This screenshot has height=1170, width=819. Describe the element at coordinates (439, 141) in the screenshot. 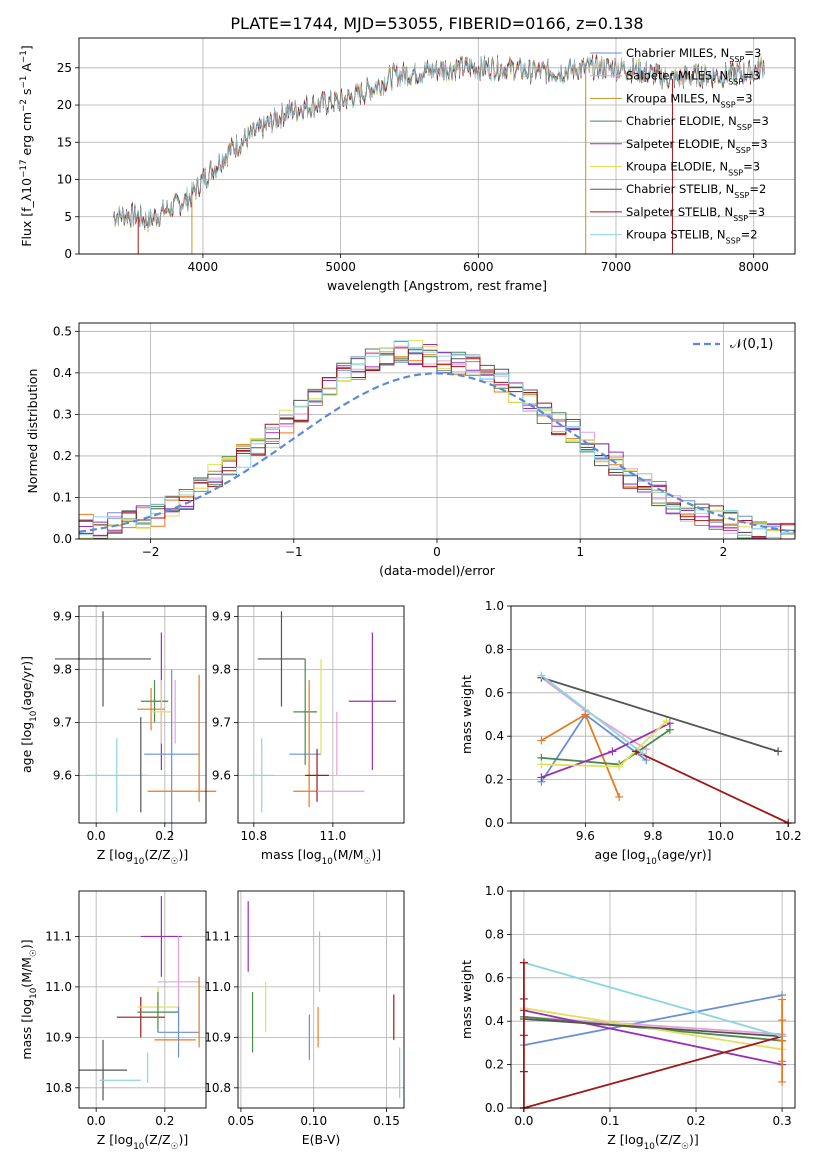

I see `spectrum-line` at that location.